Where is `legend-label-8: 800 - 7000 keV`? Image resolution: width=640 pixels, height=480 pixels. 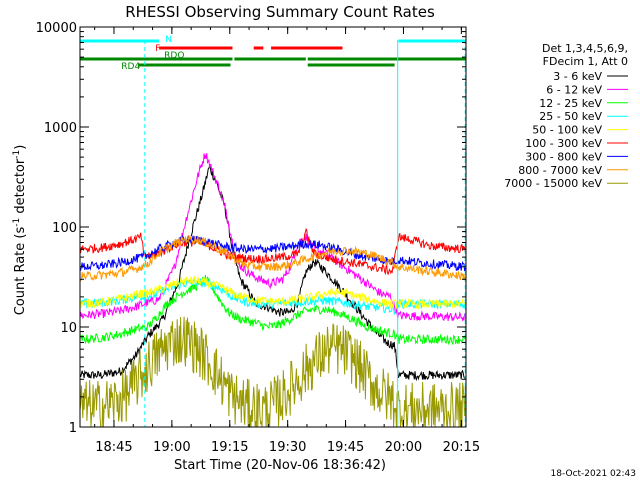
legend-label-8: 800 - 7000 keV is located at coordinates (560, 170).